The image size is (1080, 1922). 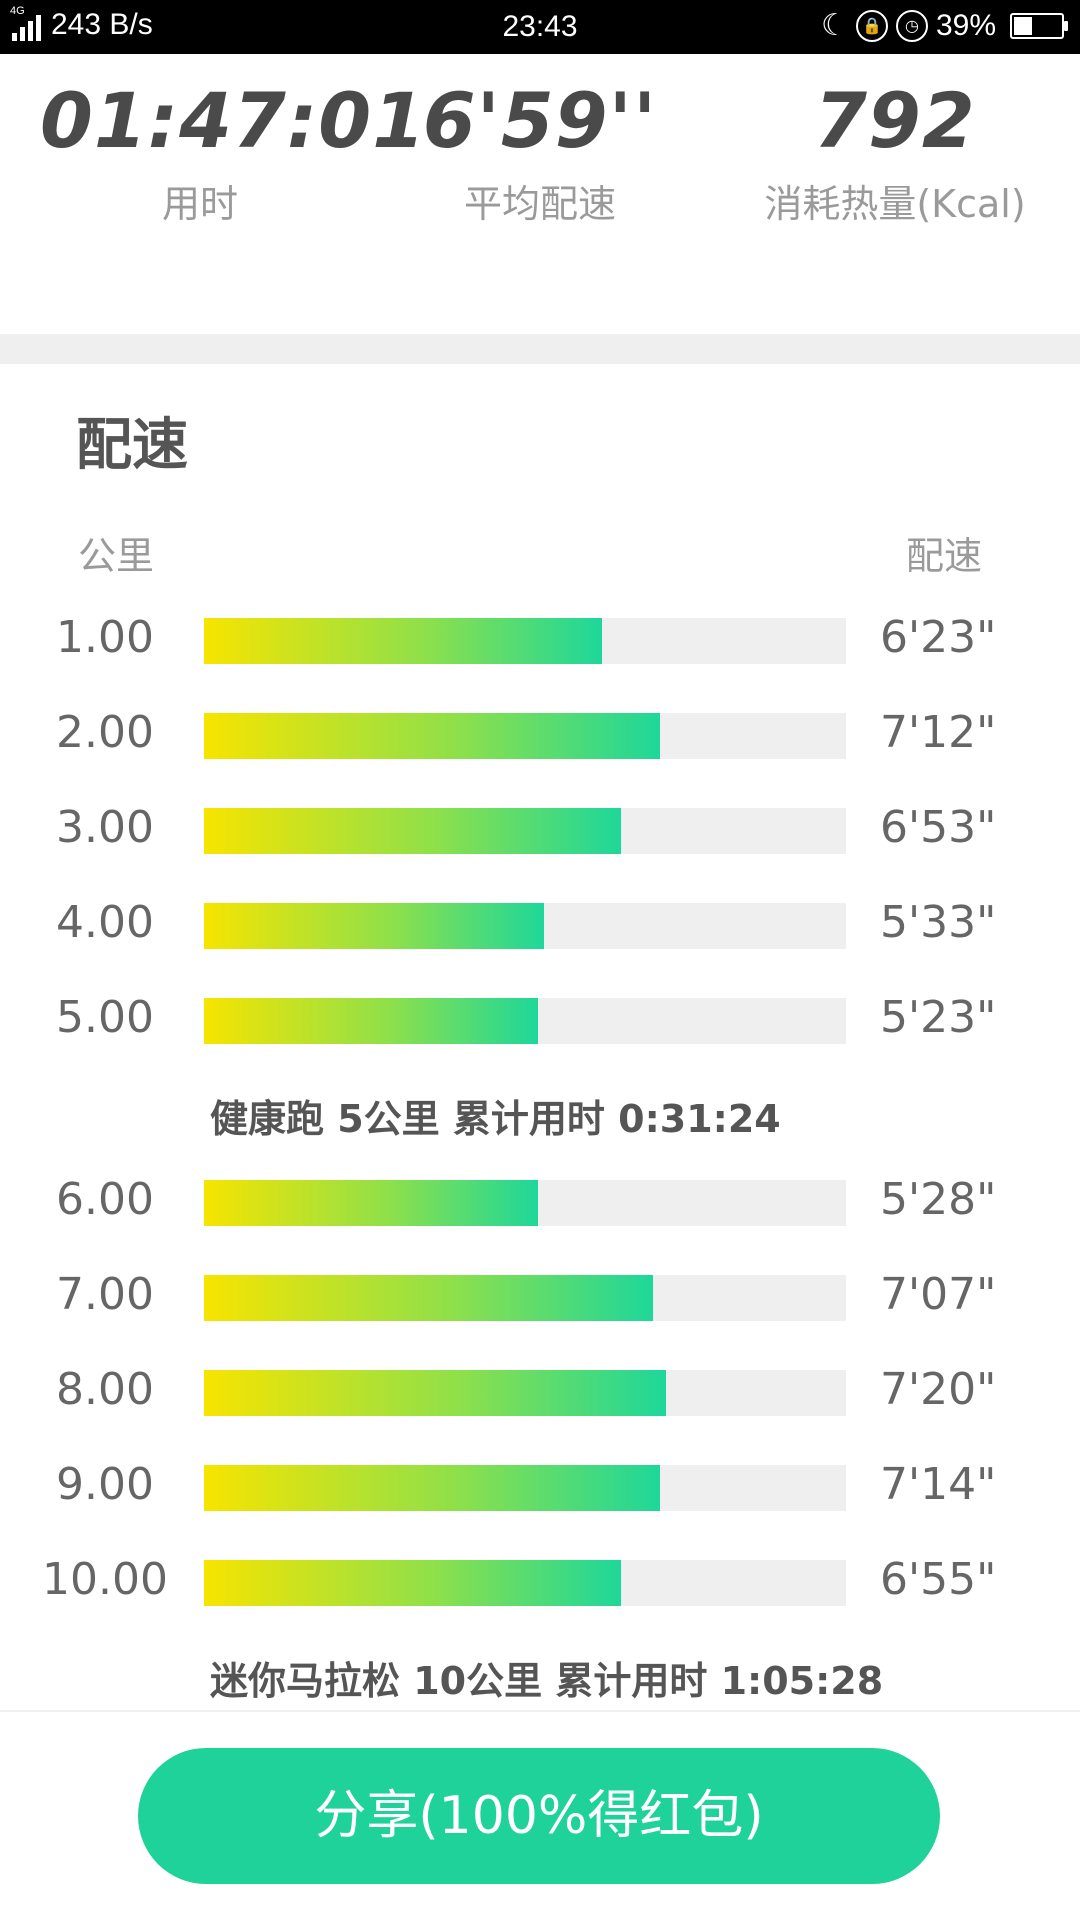 I want to click on avg-pace-stat: 6'59'' 平均配速, so click(x=540, y=152).